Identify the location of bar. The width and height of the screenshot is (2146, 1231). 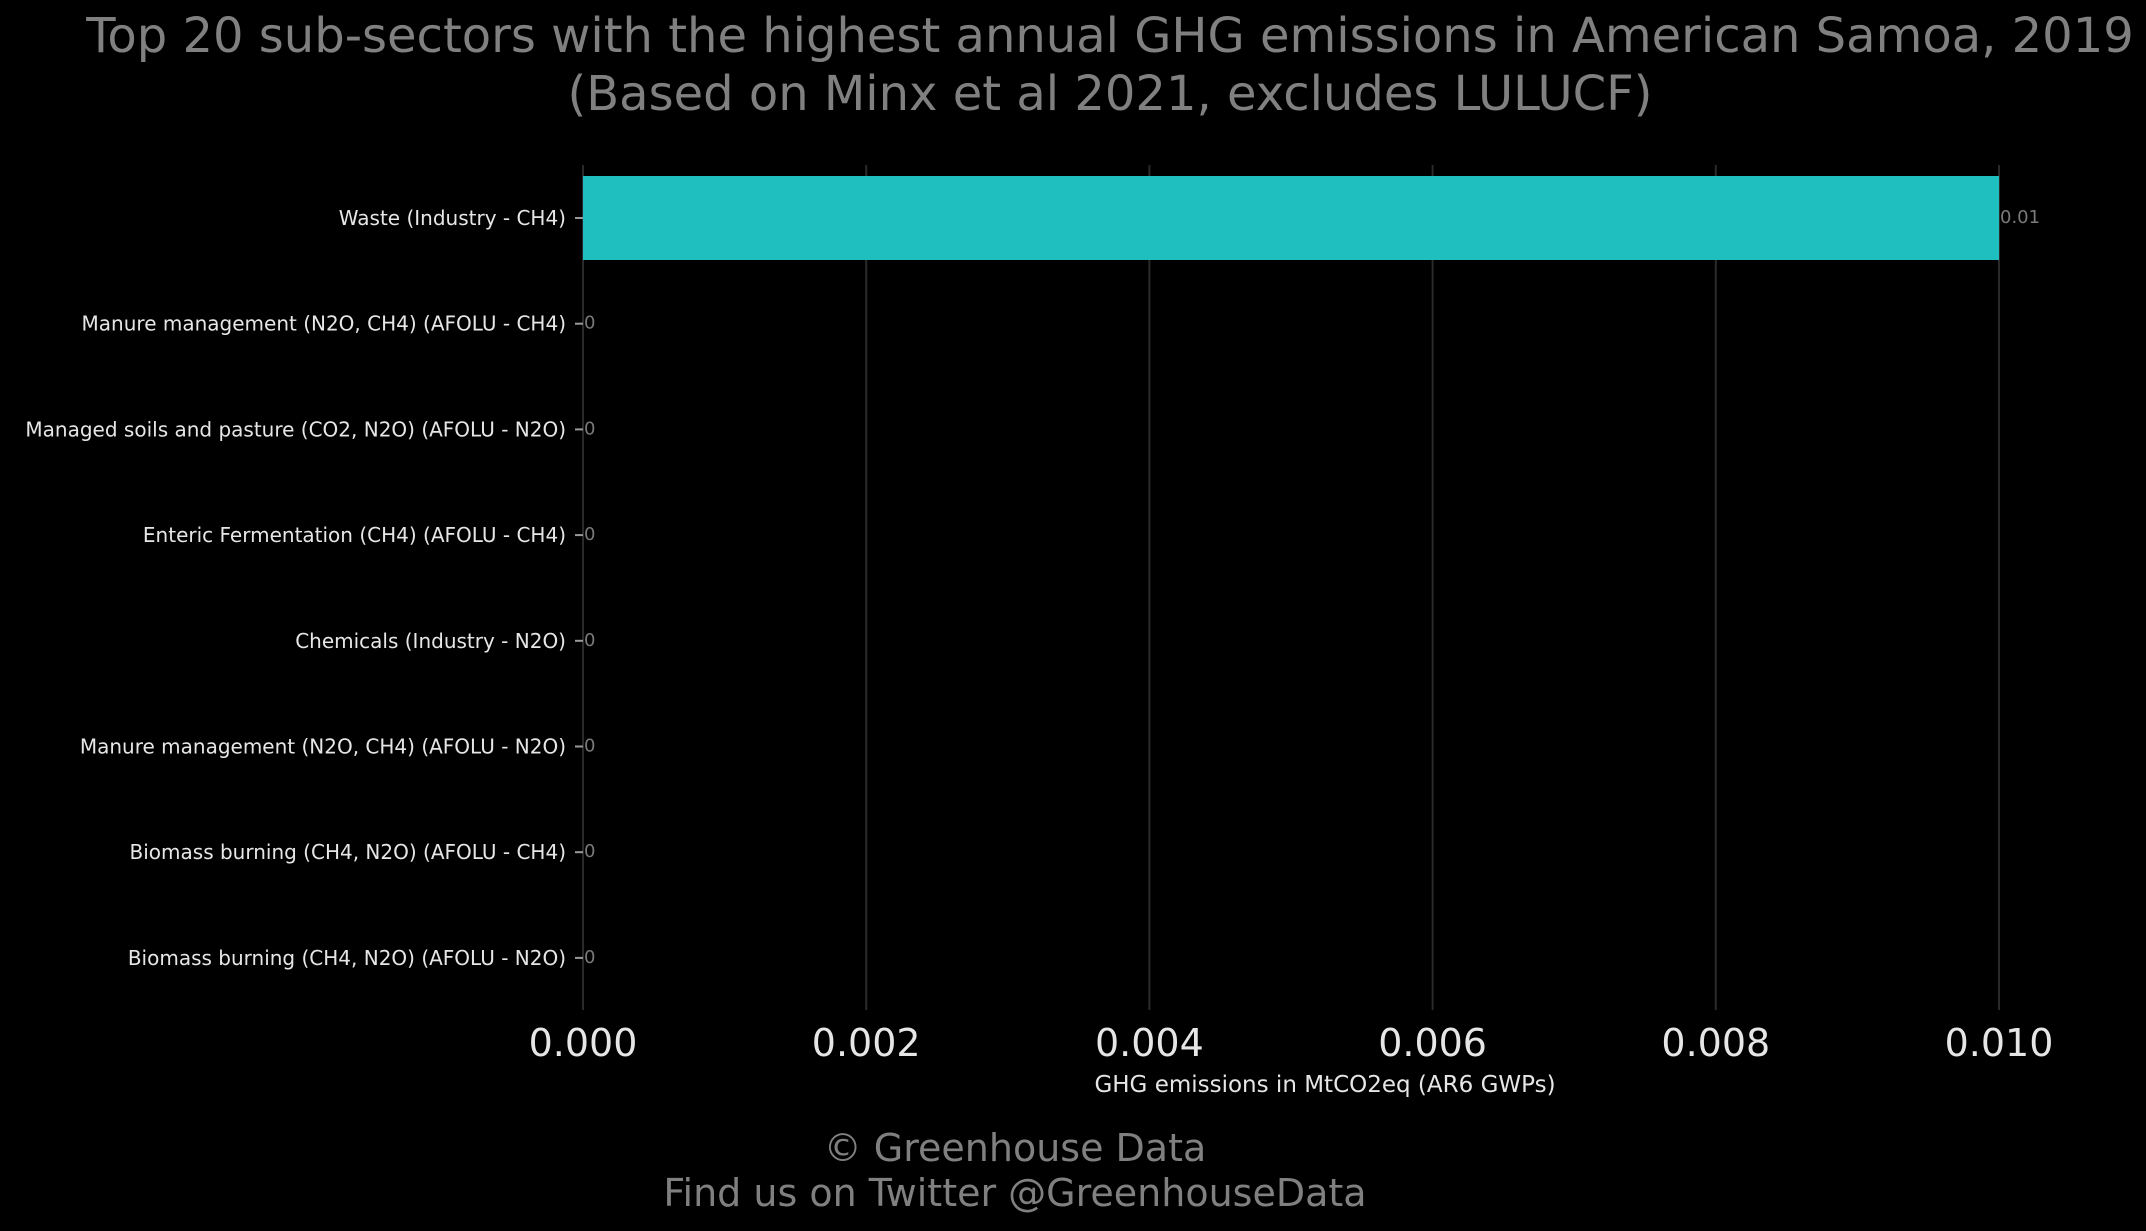
(1291, 218).